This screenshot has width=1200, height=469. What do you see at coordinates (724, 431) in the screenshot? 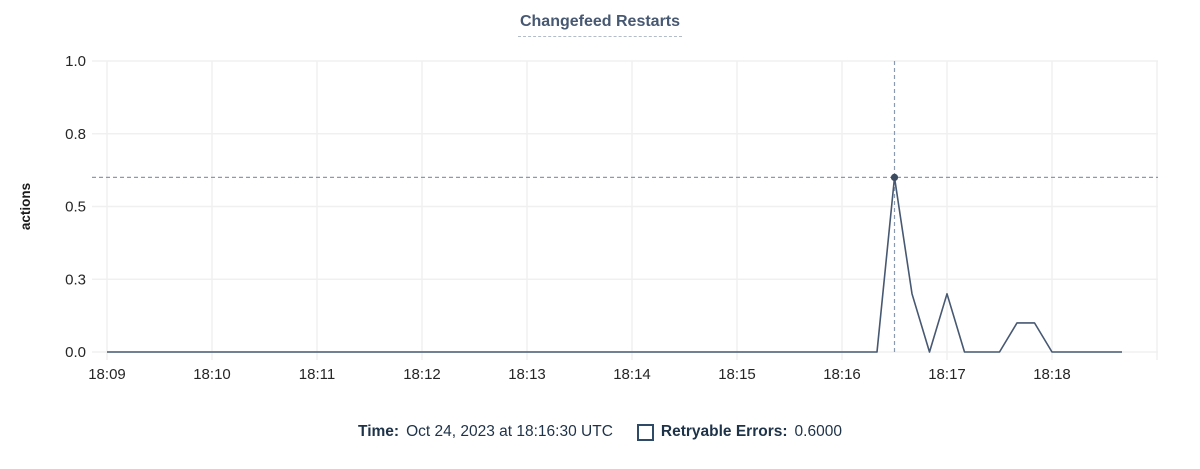
I see `series-label: Retryable Errors:` at bounding box center [724, 431].